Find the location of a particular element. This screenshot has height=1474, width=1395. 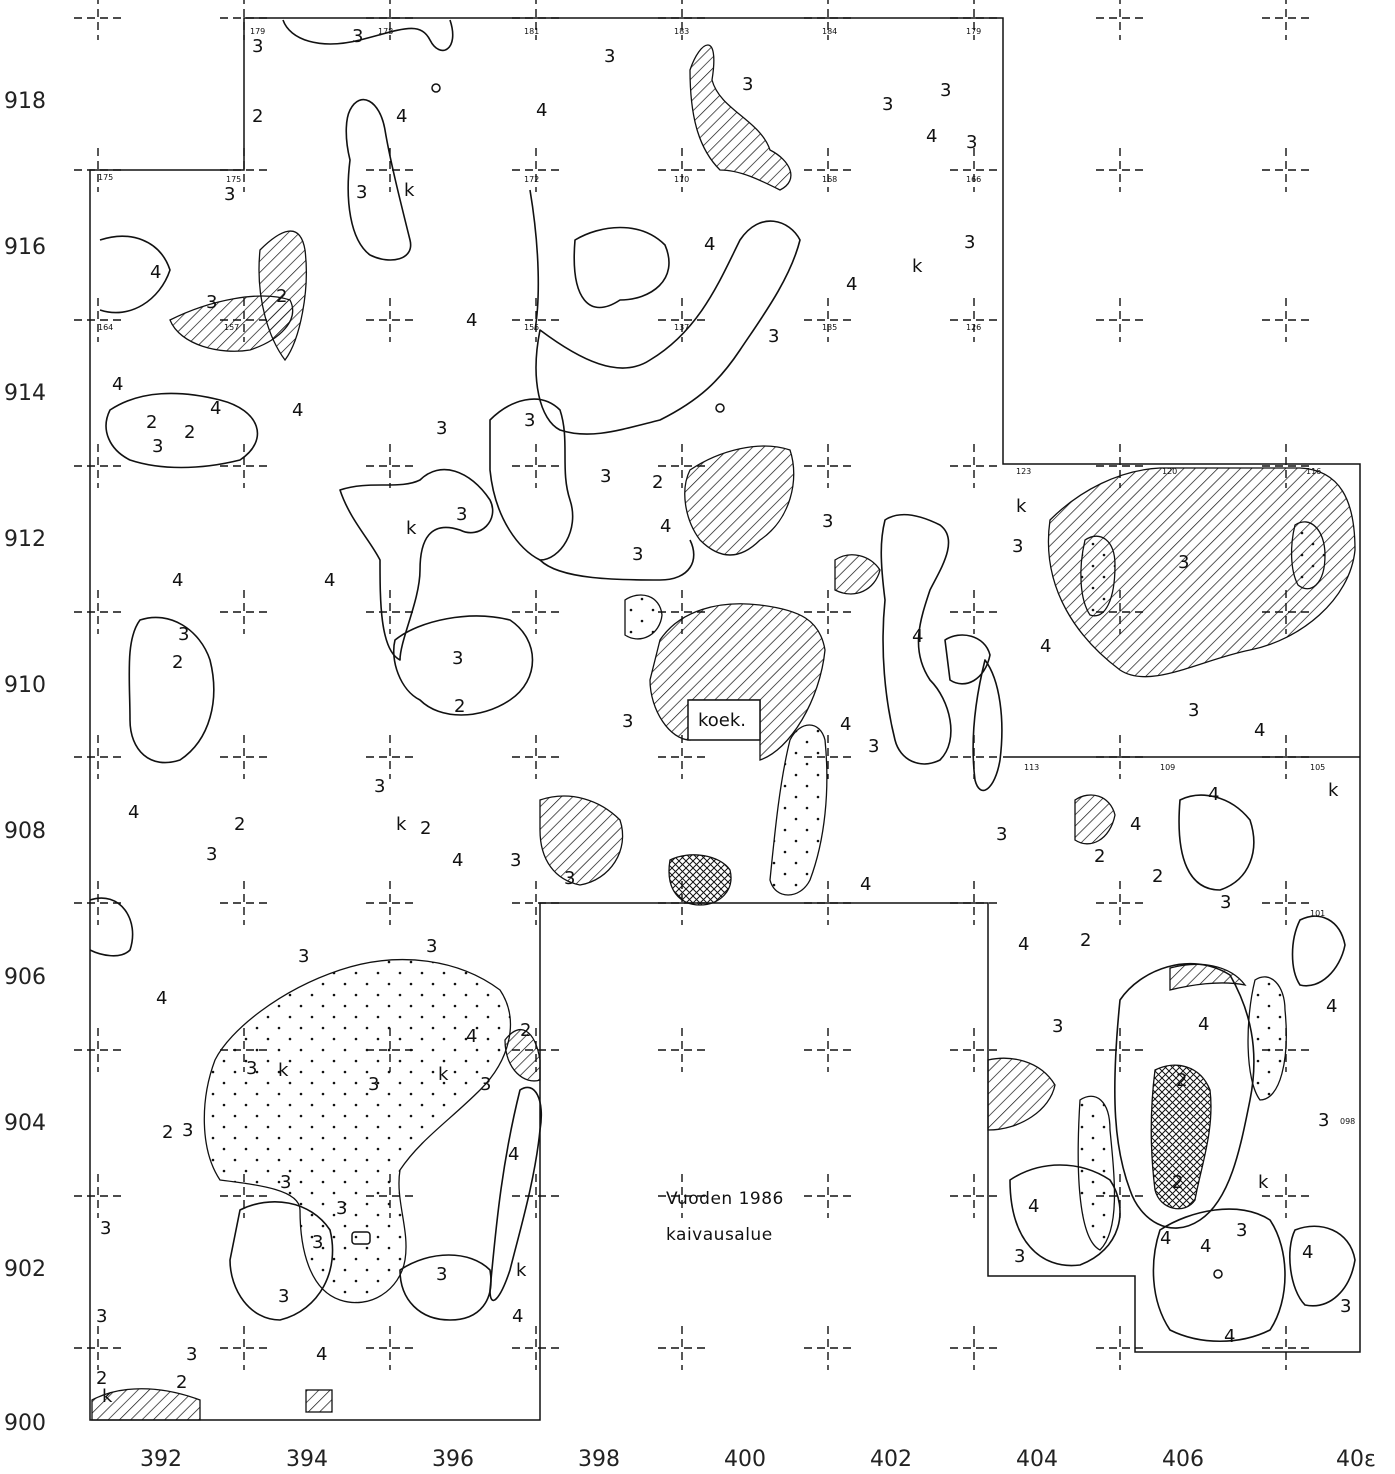

y-tick-label: 912 is located at coordinates (25, 539).